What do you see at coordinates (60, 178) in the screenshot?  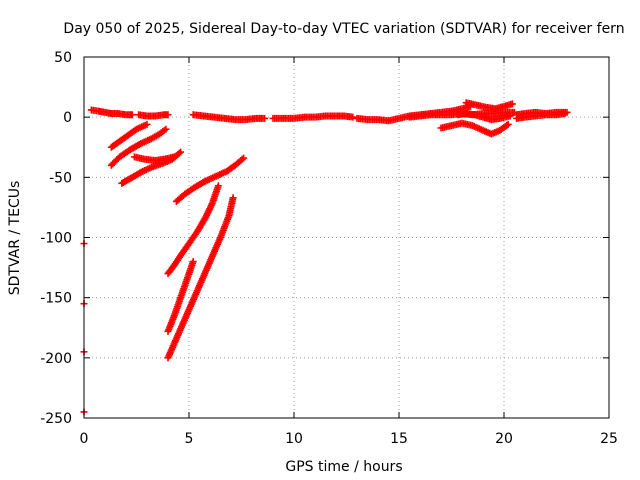 I see `y-tick-label: -50` at bounding box center [60, 178].